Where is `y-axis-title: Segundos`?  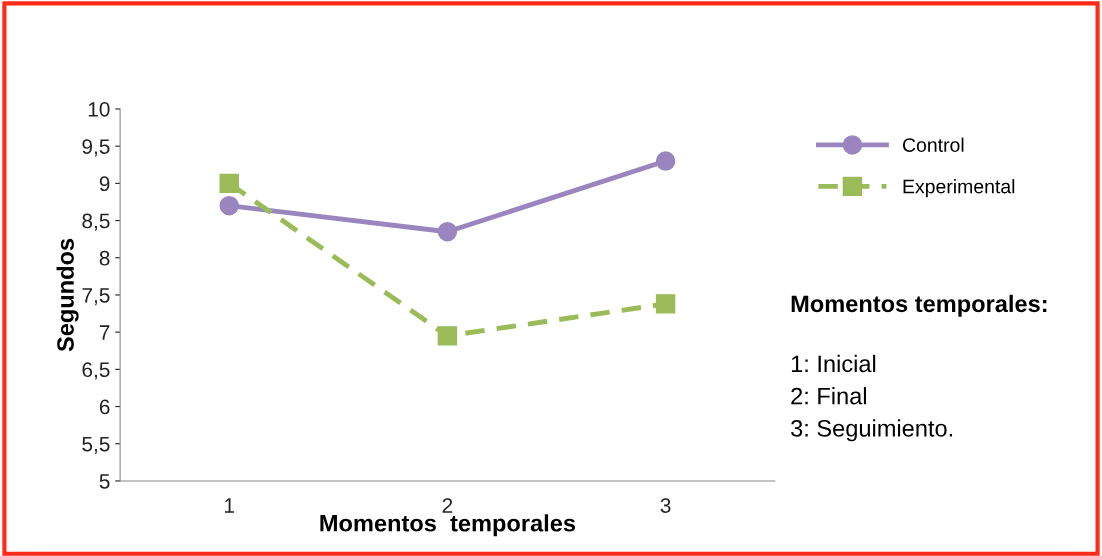
y-axis-title: Segundos is located at coordinates (67, 295).